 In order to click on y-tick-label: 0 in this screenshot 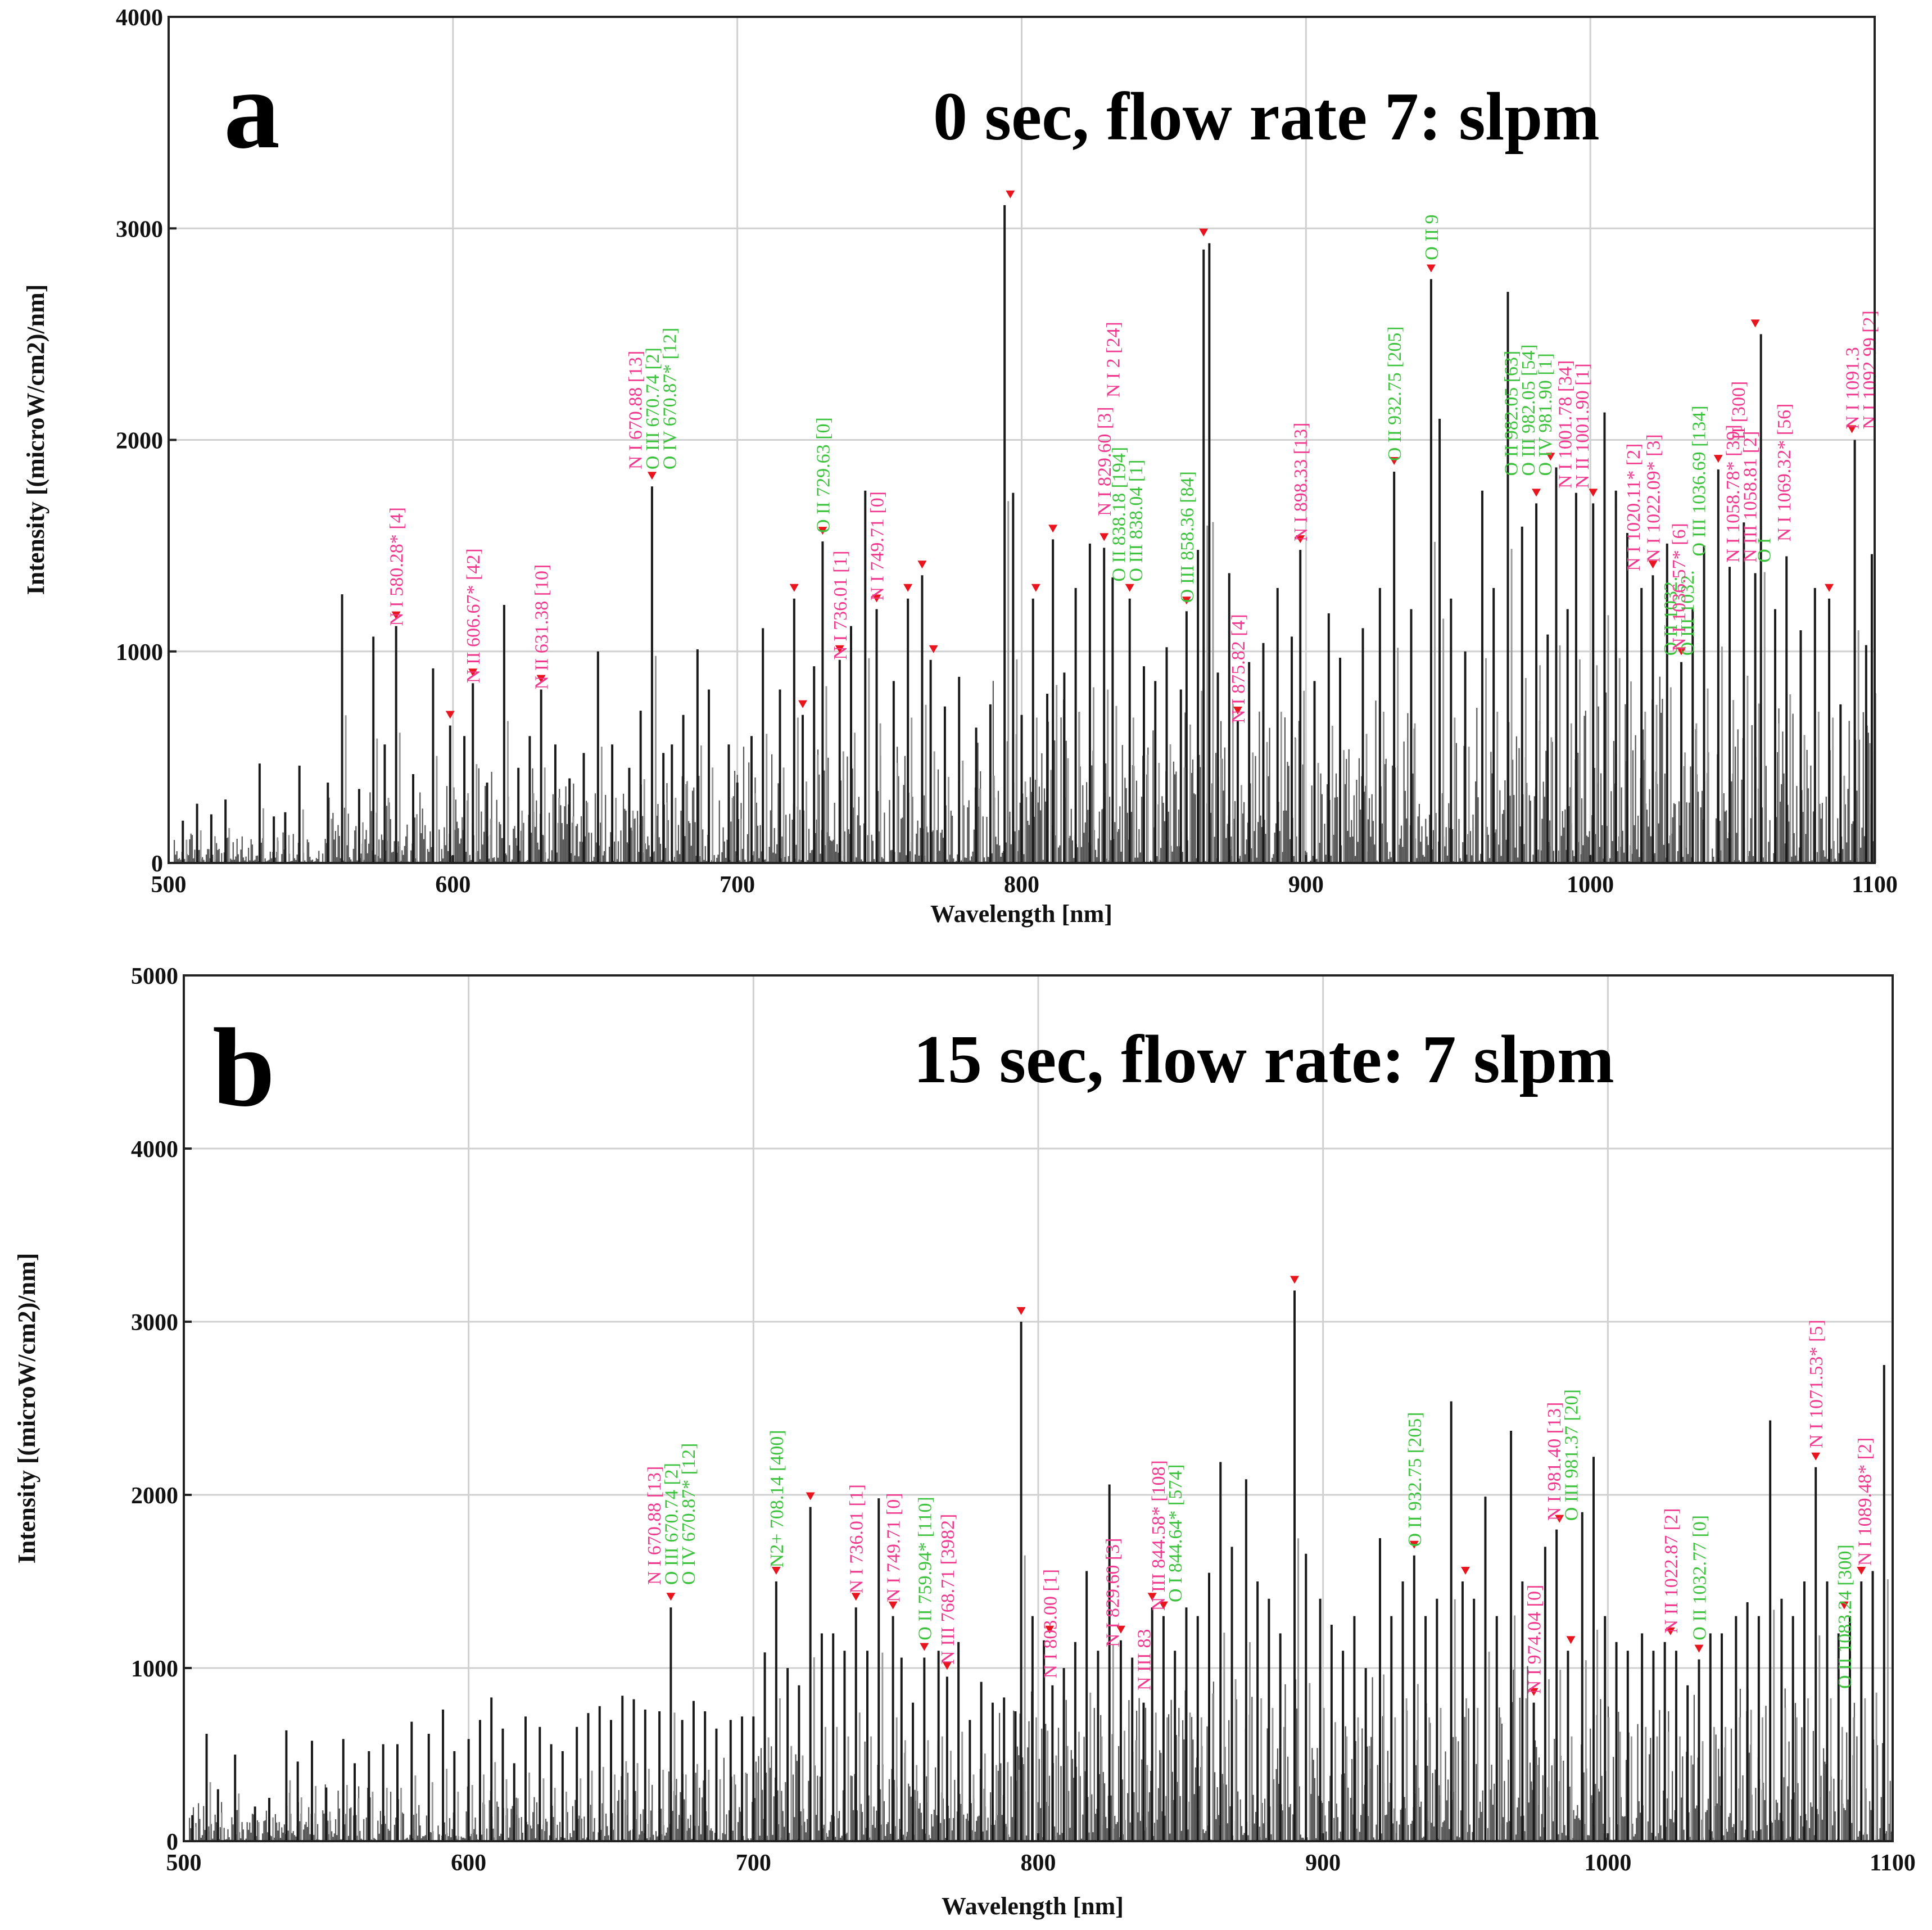, I will do `click(172, 1842)`.